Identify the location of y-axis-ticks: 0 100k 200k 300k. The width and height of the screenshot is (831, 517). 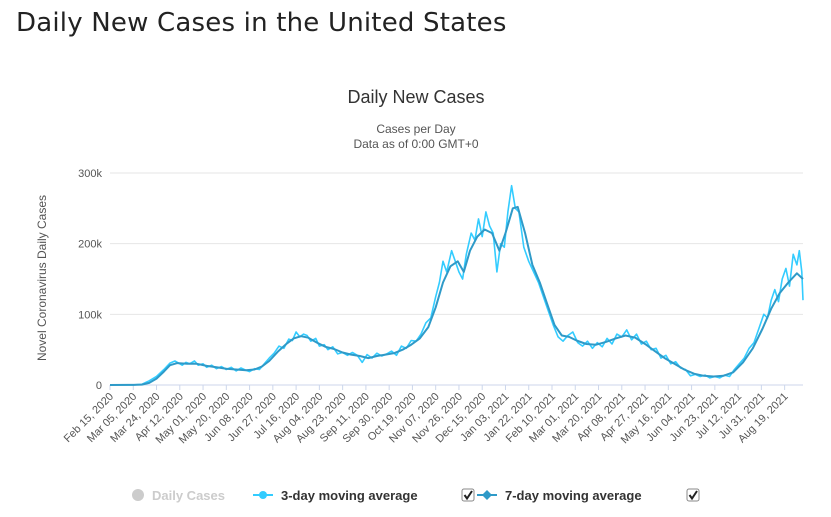
(90, 280).